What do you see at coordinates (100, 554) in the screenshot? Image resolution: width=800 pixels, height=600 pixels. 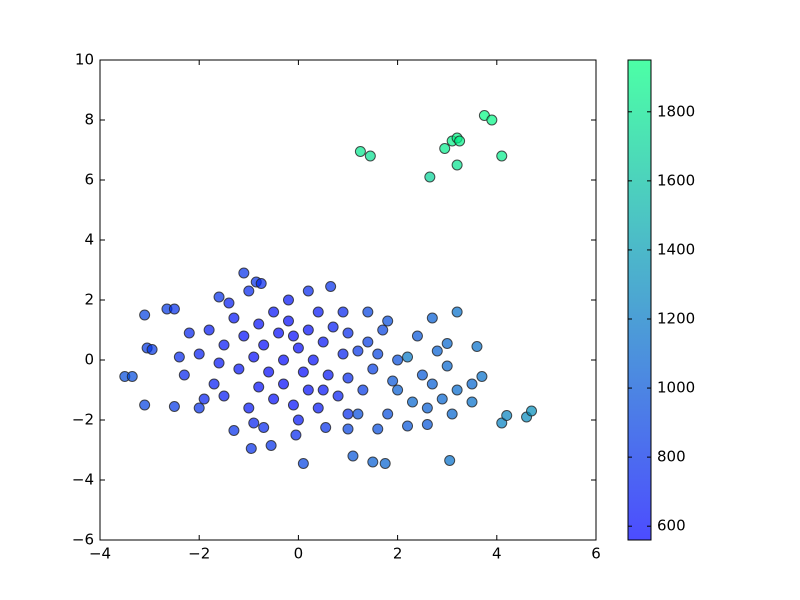 I see `x-tick-label: −4` at bounding box center [100, 554].